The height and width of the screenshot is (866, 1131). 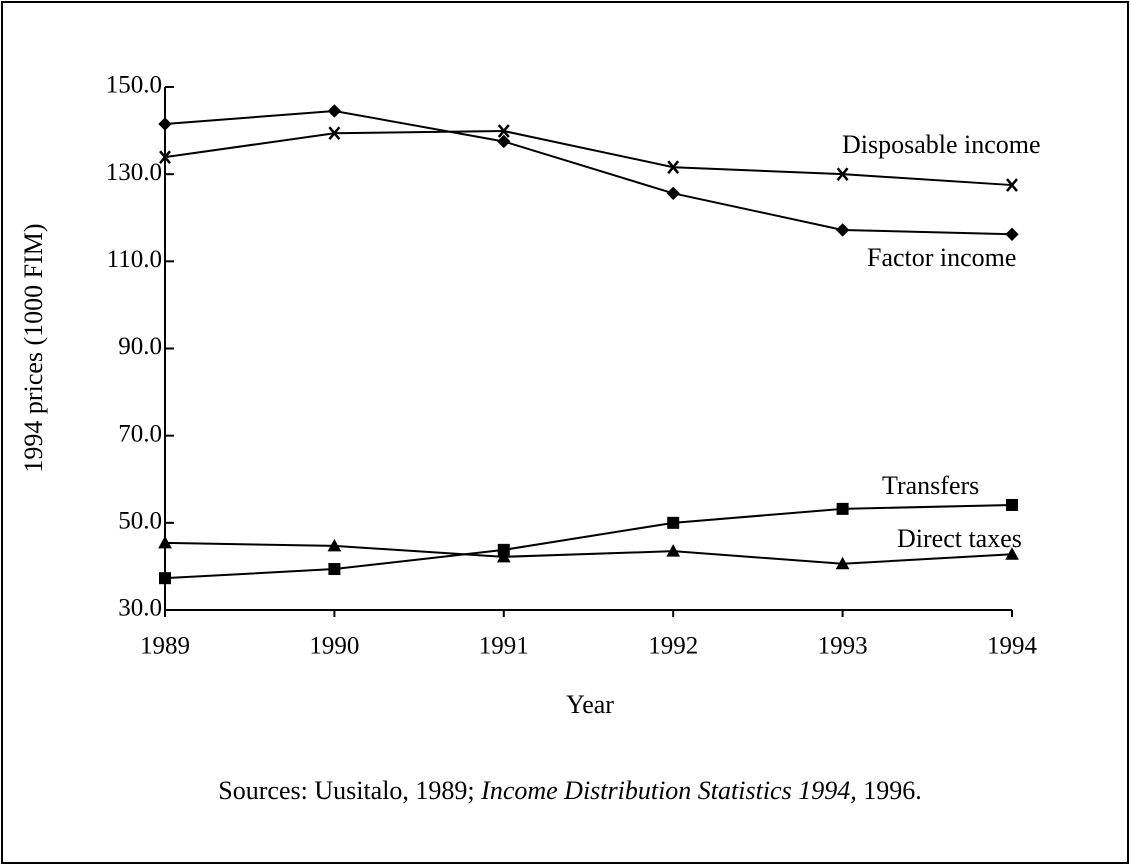 I want to click on x-tick-label: 1990, so click(x=334, y=646).